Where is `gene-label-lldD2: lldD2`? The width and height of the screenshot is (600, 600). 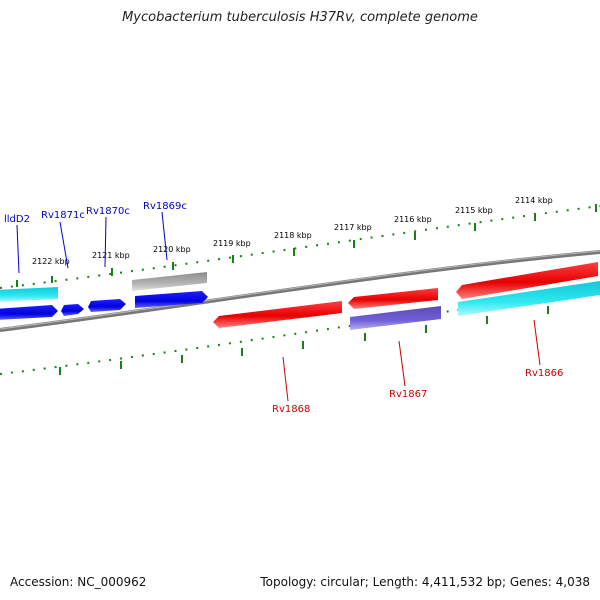 gene-label-lldD2: lldD2 is located at coordinates (17, 219).